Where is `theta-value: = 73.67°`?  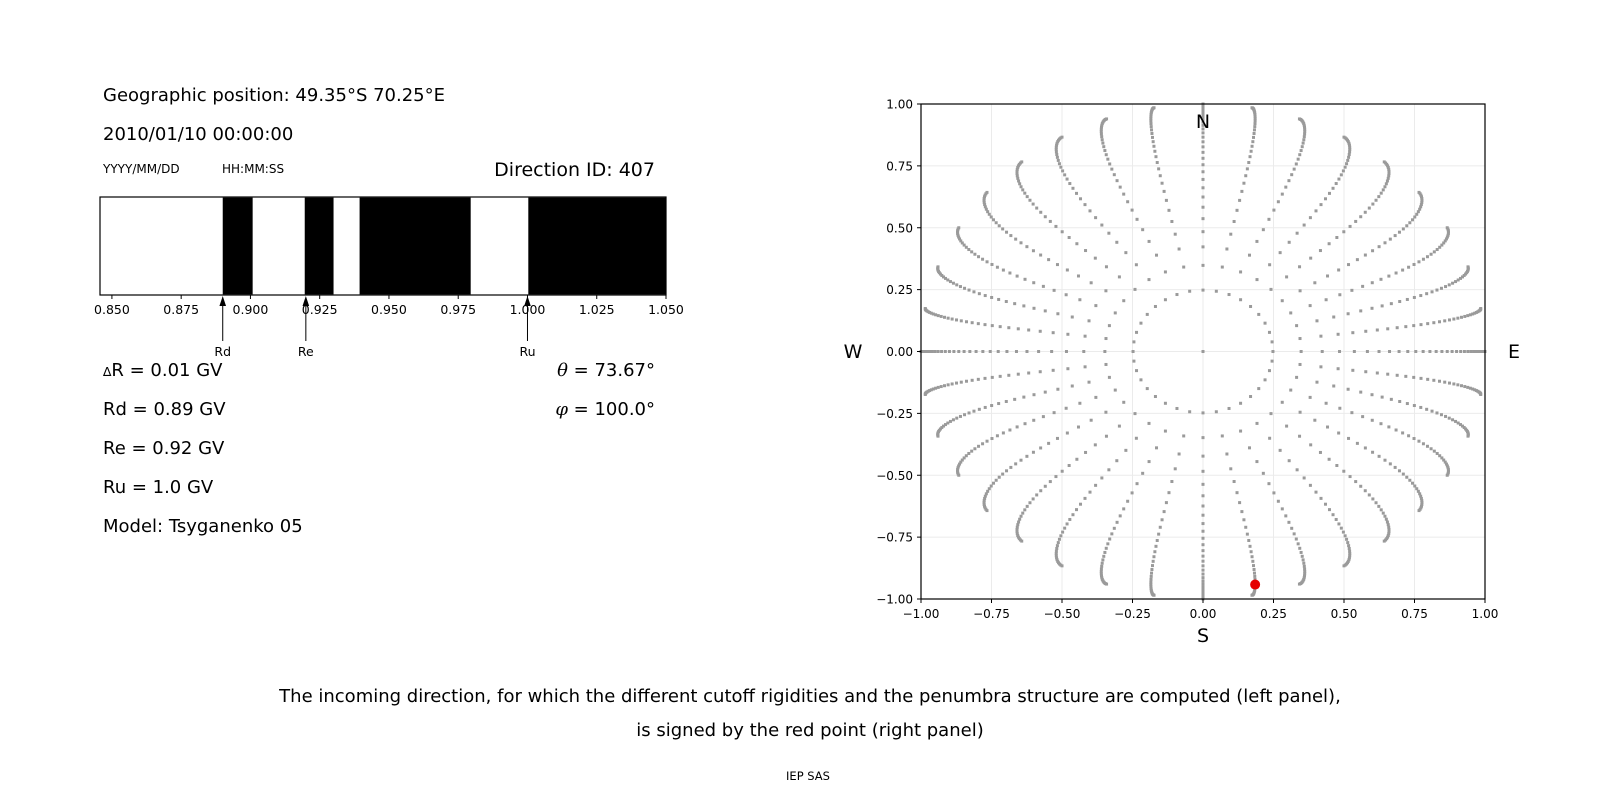
theta-value: = 73.67° is located at coordinates (611, 370).